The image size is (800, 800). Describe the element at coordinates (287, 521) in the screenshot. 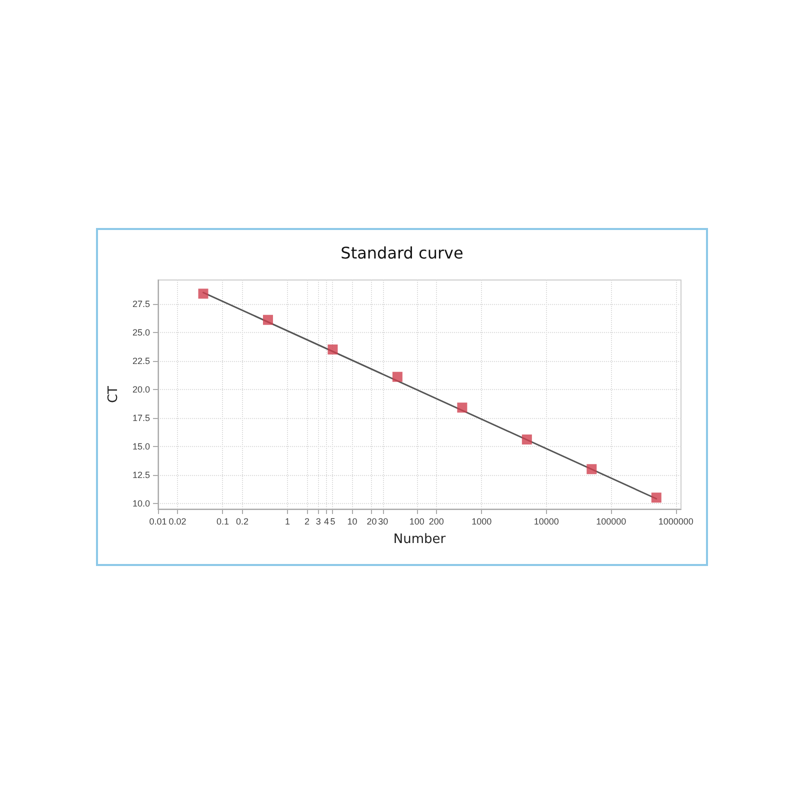

I see `x-tick-label: 1` at that location.